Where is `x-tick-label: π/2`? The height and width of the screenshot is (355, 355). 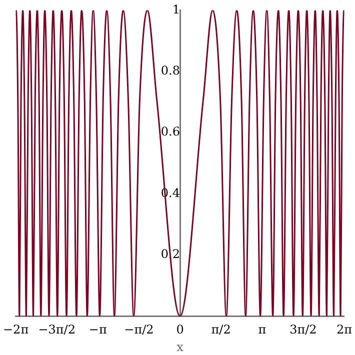 x-tick-label: π/2 is located at coordinates (221, 329).